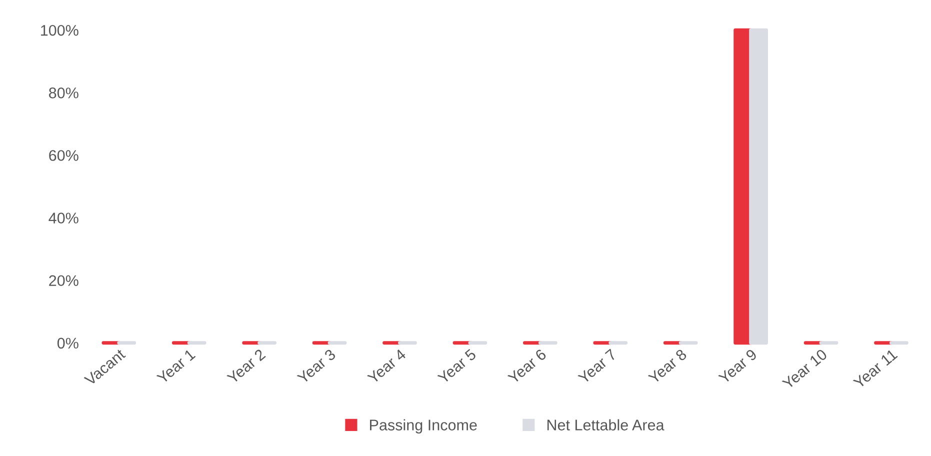 Image resolution: width=931 pixels, height=456 pixels. What do you see at coordinates (605, 424) in the screenshot?
I see `legend-label: Net Lettable Area` at bounding box center [605, 424].